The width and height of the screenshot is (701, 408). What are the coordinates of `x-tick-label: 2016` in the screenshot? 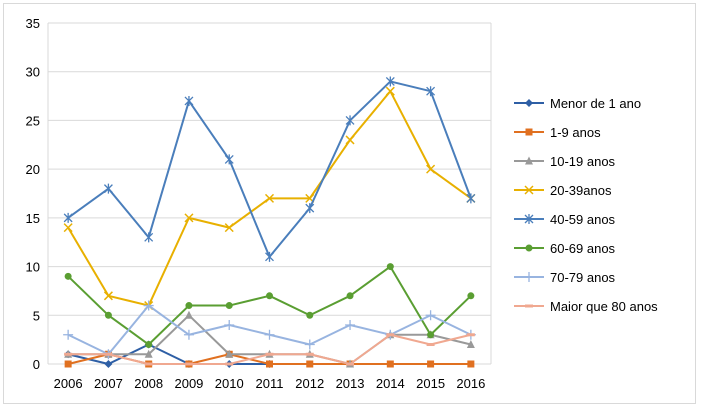 It's located at (470, 383).